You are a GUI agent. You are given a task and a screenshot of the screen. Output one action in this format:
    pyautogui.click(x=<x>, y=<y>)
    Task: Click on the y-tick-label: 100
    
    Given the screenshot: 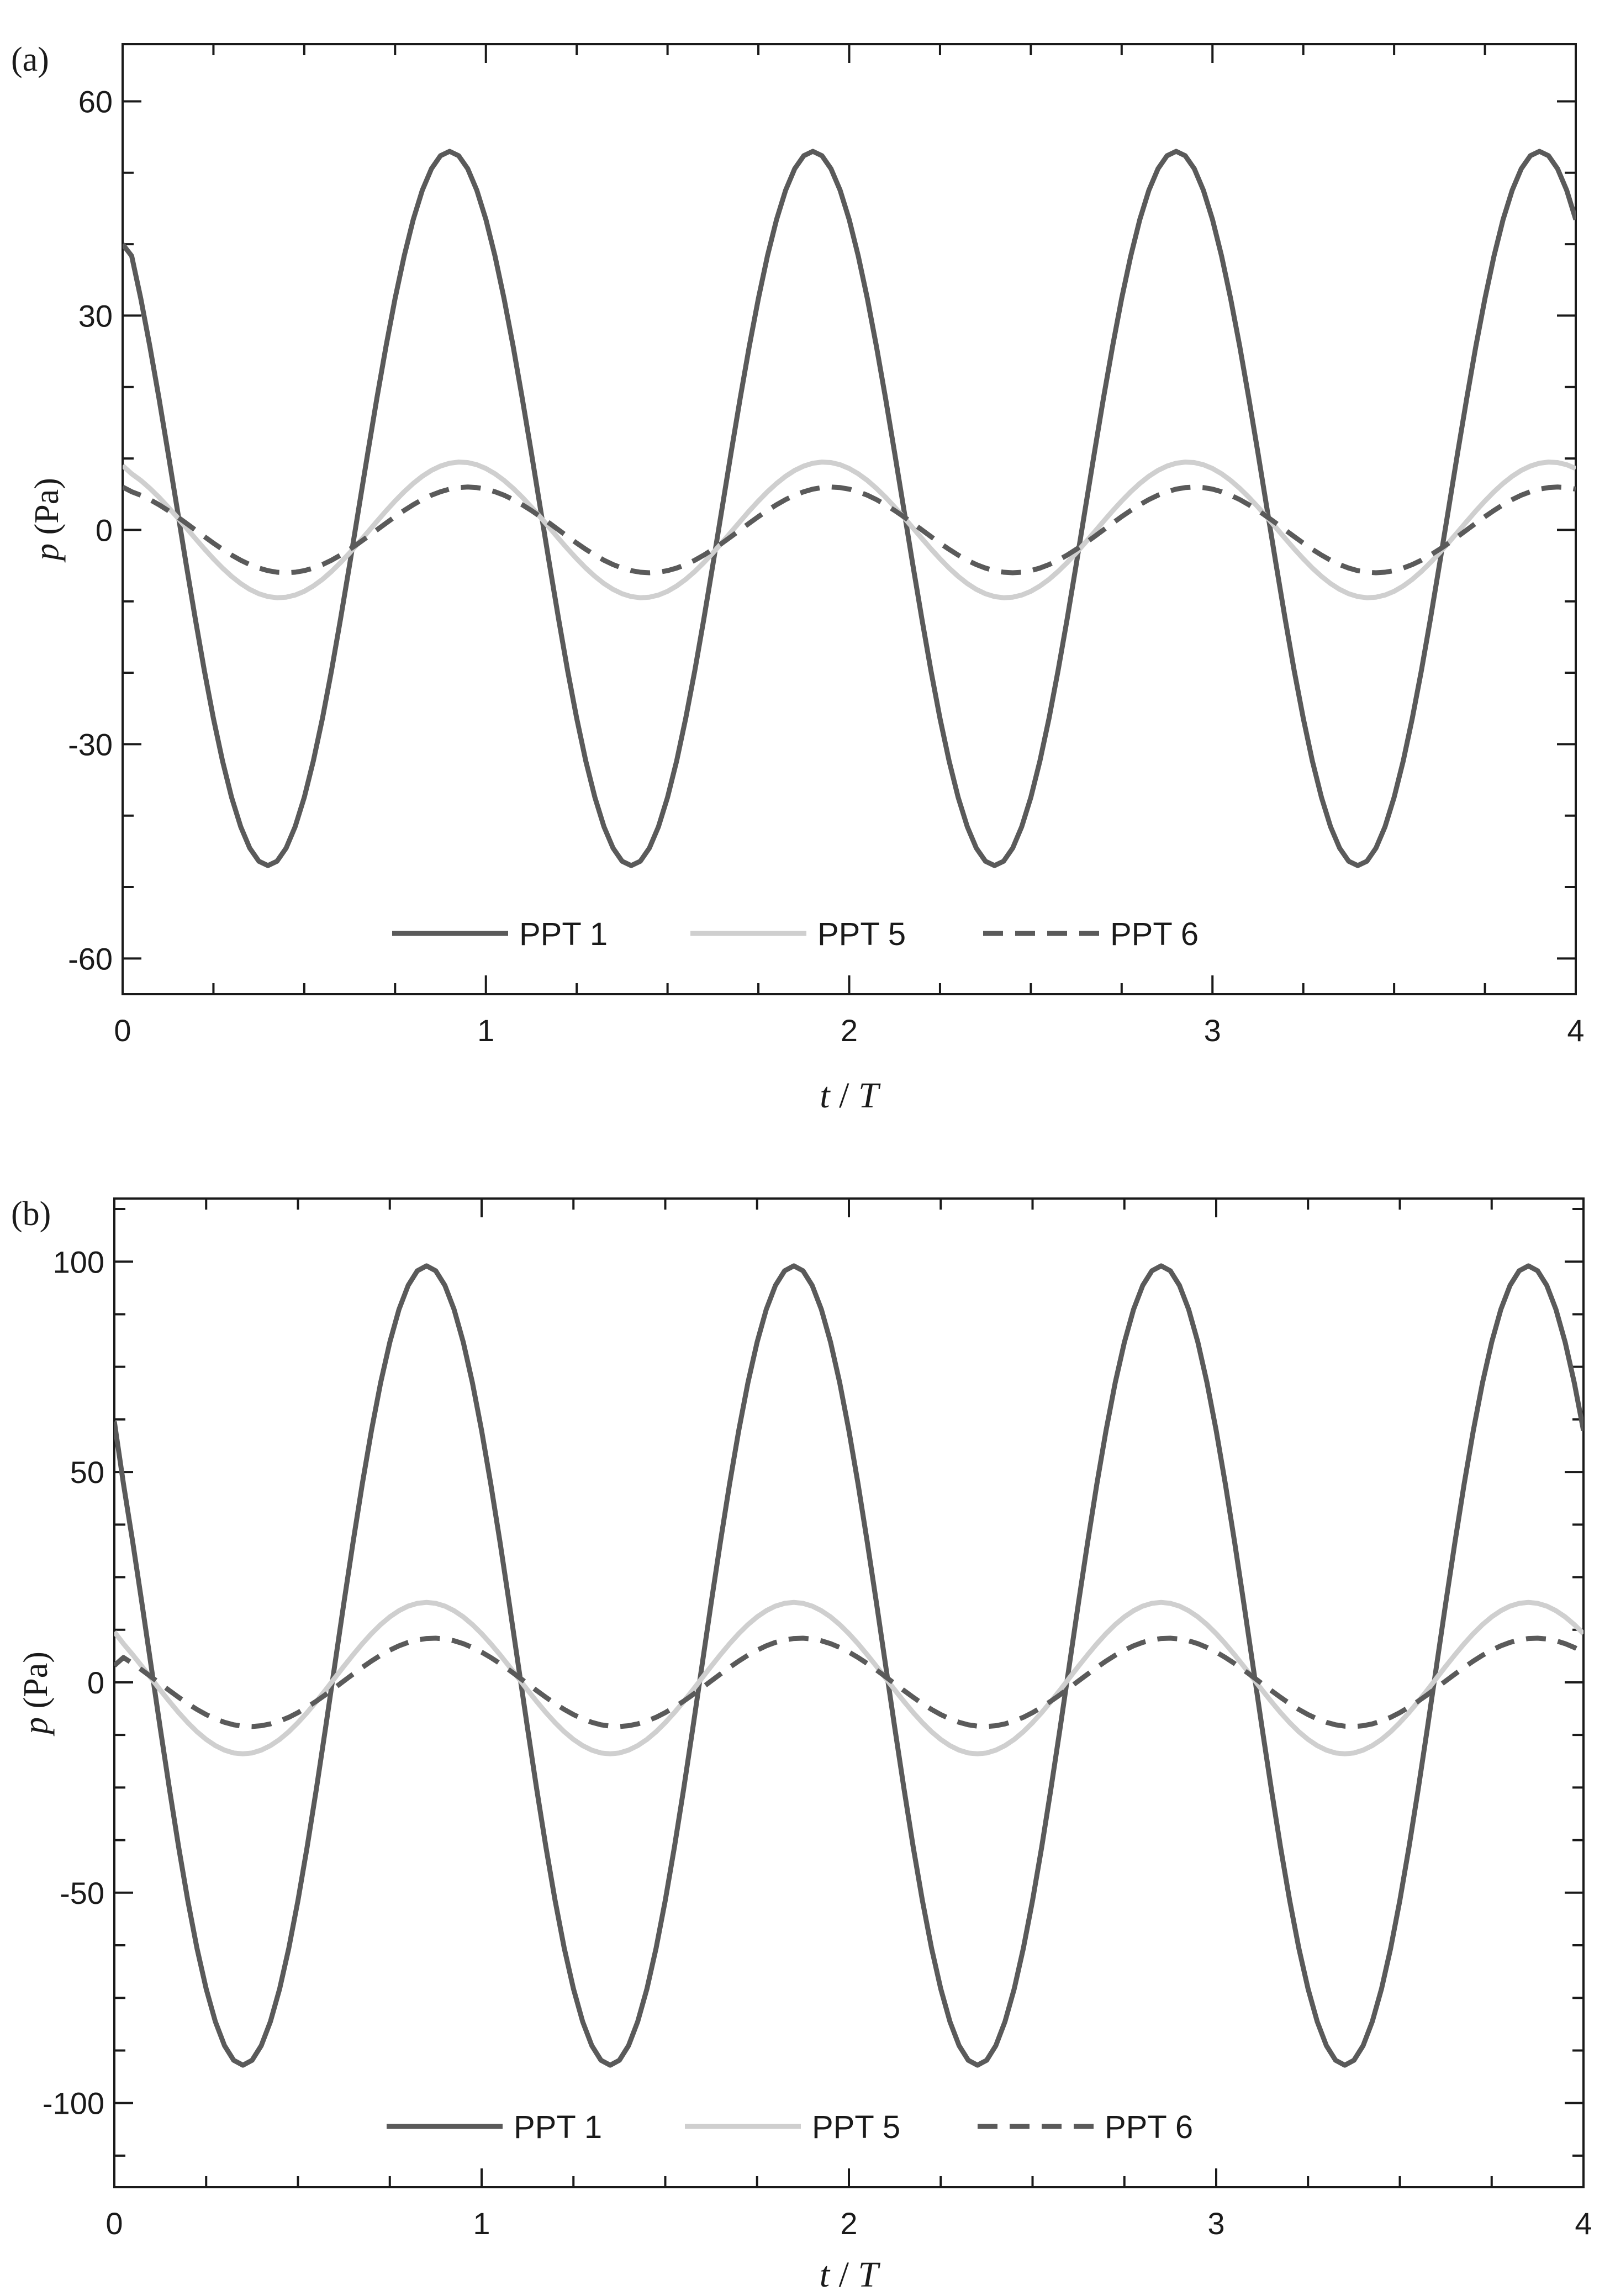 What is the action you would take?
    pyautogui.click(x=78, y=1261)
    